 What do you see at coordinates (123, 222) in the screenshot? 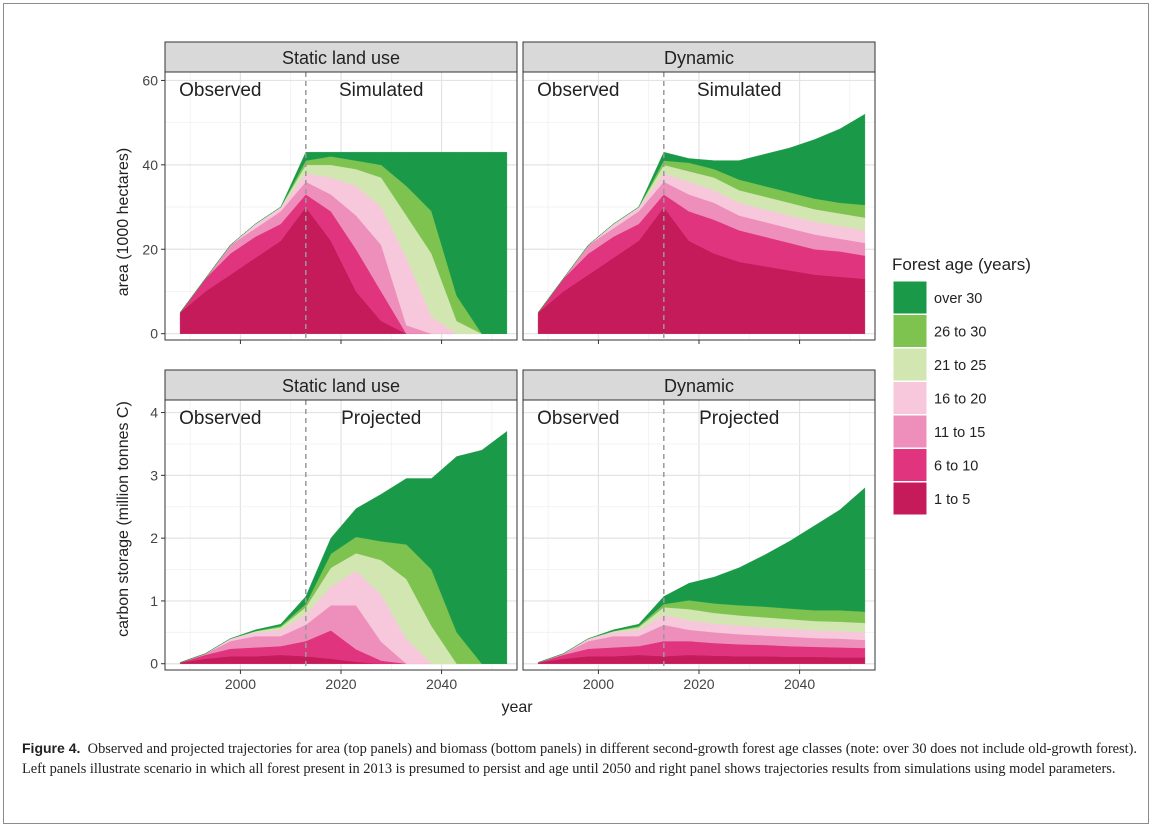
I see `y-axis-title-area: area (1000 hectares)` at bounding box center [123, 222].